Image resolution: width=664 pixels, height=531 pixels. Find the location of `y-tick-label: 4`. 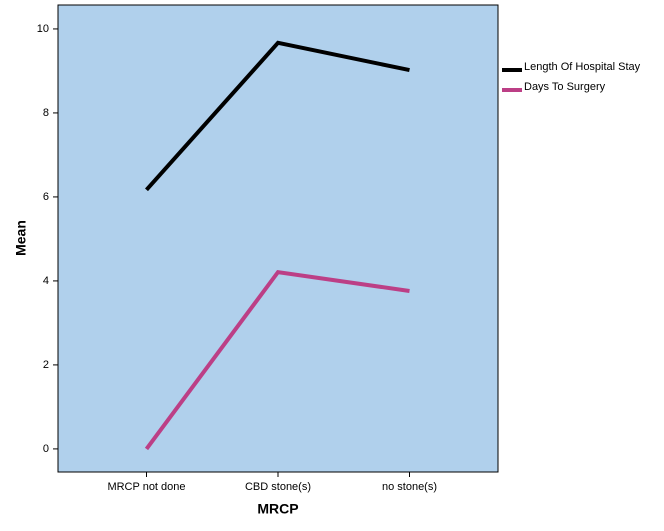

y-tick-label: 4 is located at coordinates (46, 281).